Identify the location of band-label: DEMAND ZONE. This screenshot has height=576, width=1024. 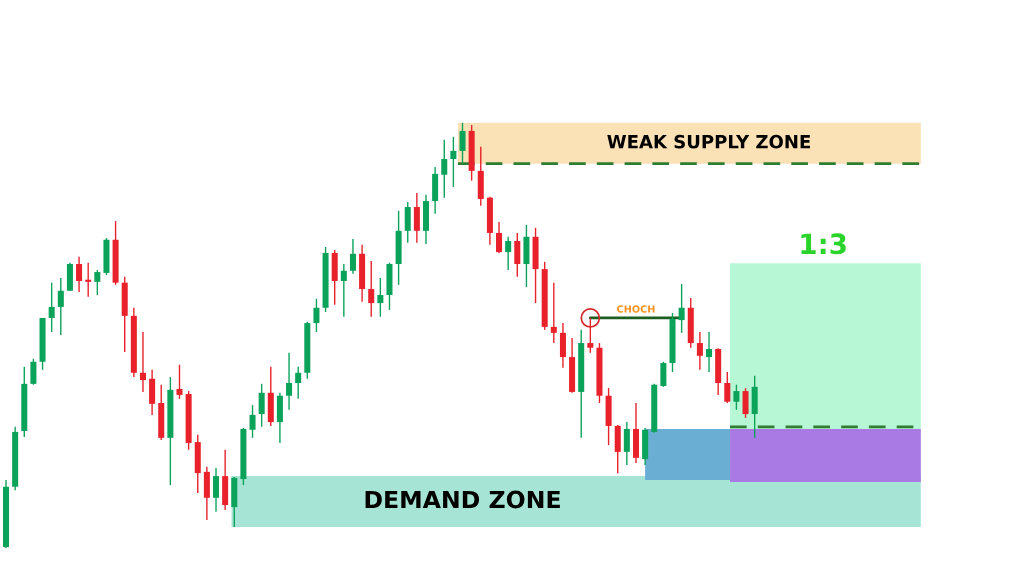
(462, 499).